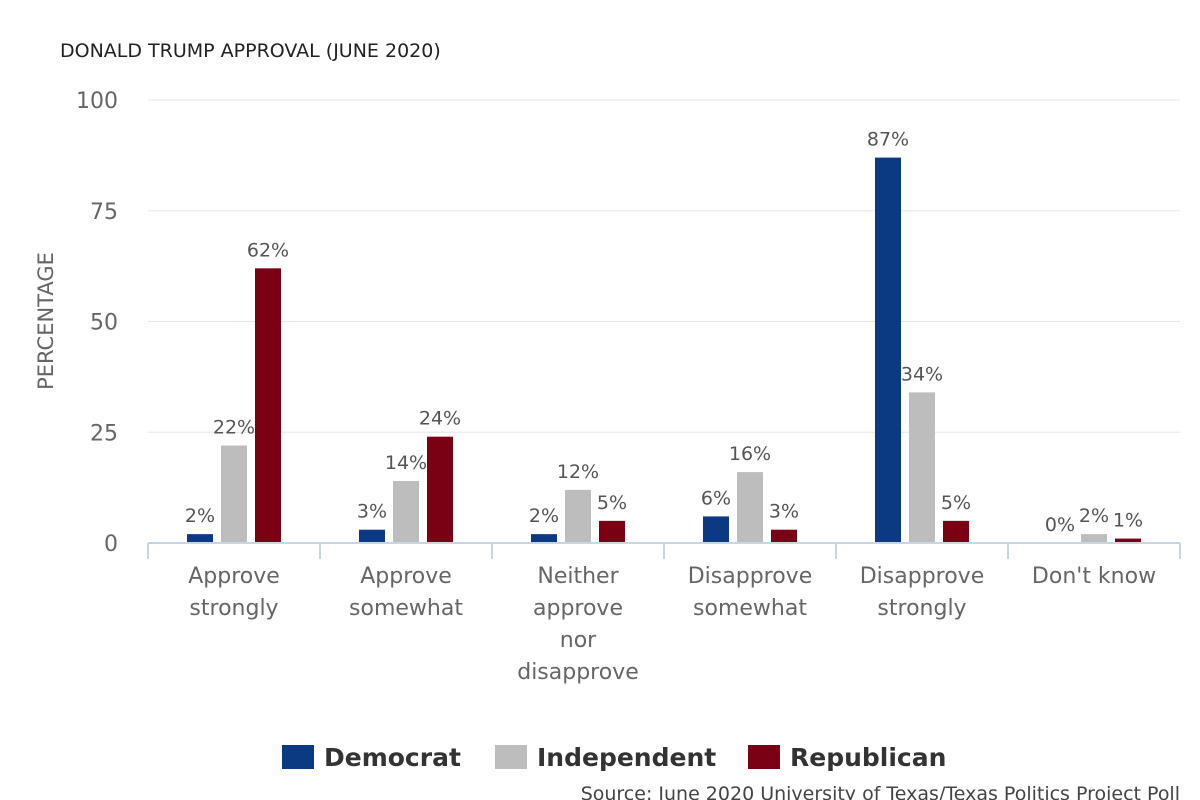 The height and width of the screenshot is (800, 1200). What do you see at coordinates (234, 592) in the screenshot?
I see `x-tick-label: Approve strongly` at bounding box center [234, 592].